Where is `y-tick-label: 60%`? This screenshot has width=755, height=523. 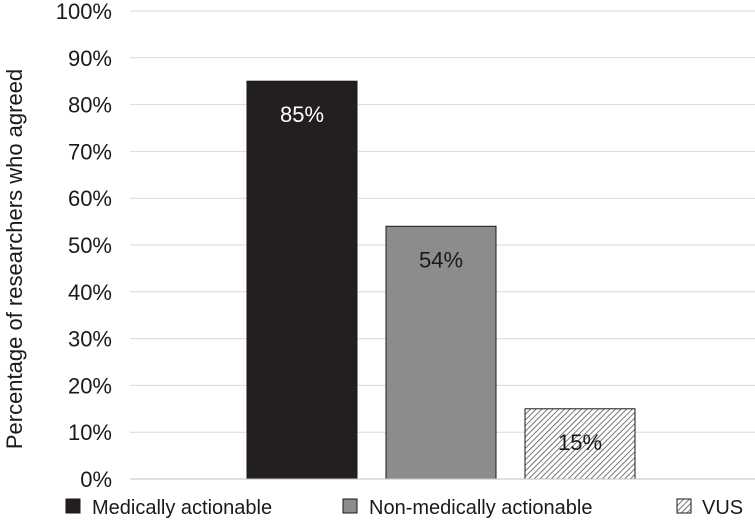
y-tick-label: 60% is located at coordinates (90, 198).